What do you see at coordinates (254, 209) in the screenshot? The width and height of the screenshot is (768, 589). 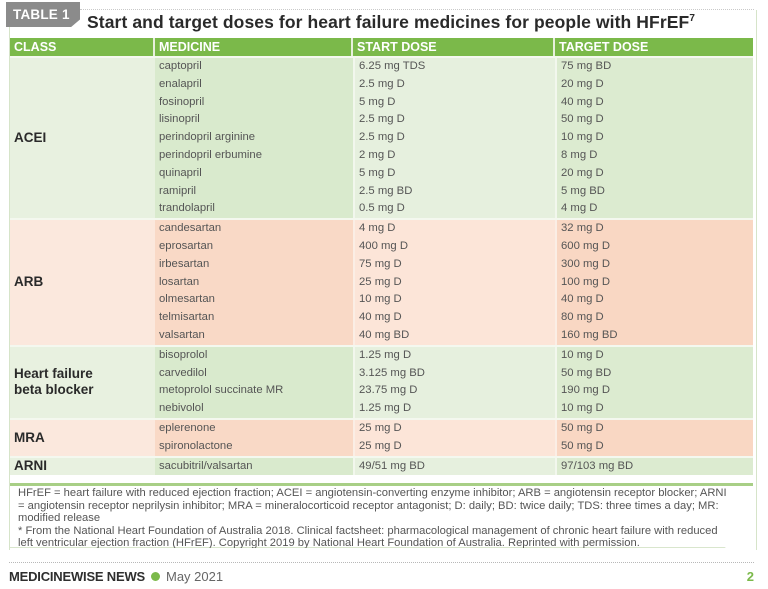 I see `medicine-cell: trandolapril` at bounding box center [254, 209].